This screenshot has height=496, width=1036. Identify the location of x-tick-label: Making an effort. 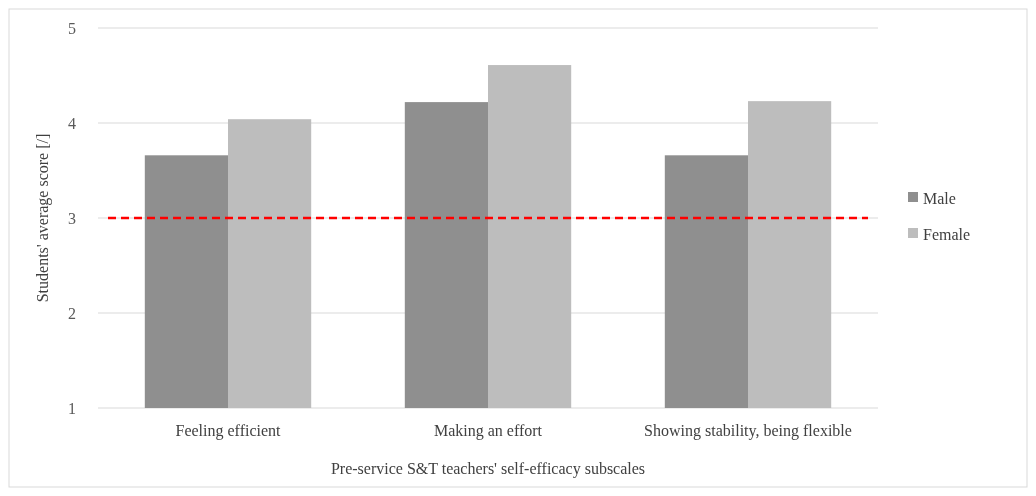
(488, 431).